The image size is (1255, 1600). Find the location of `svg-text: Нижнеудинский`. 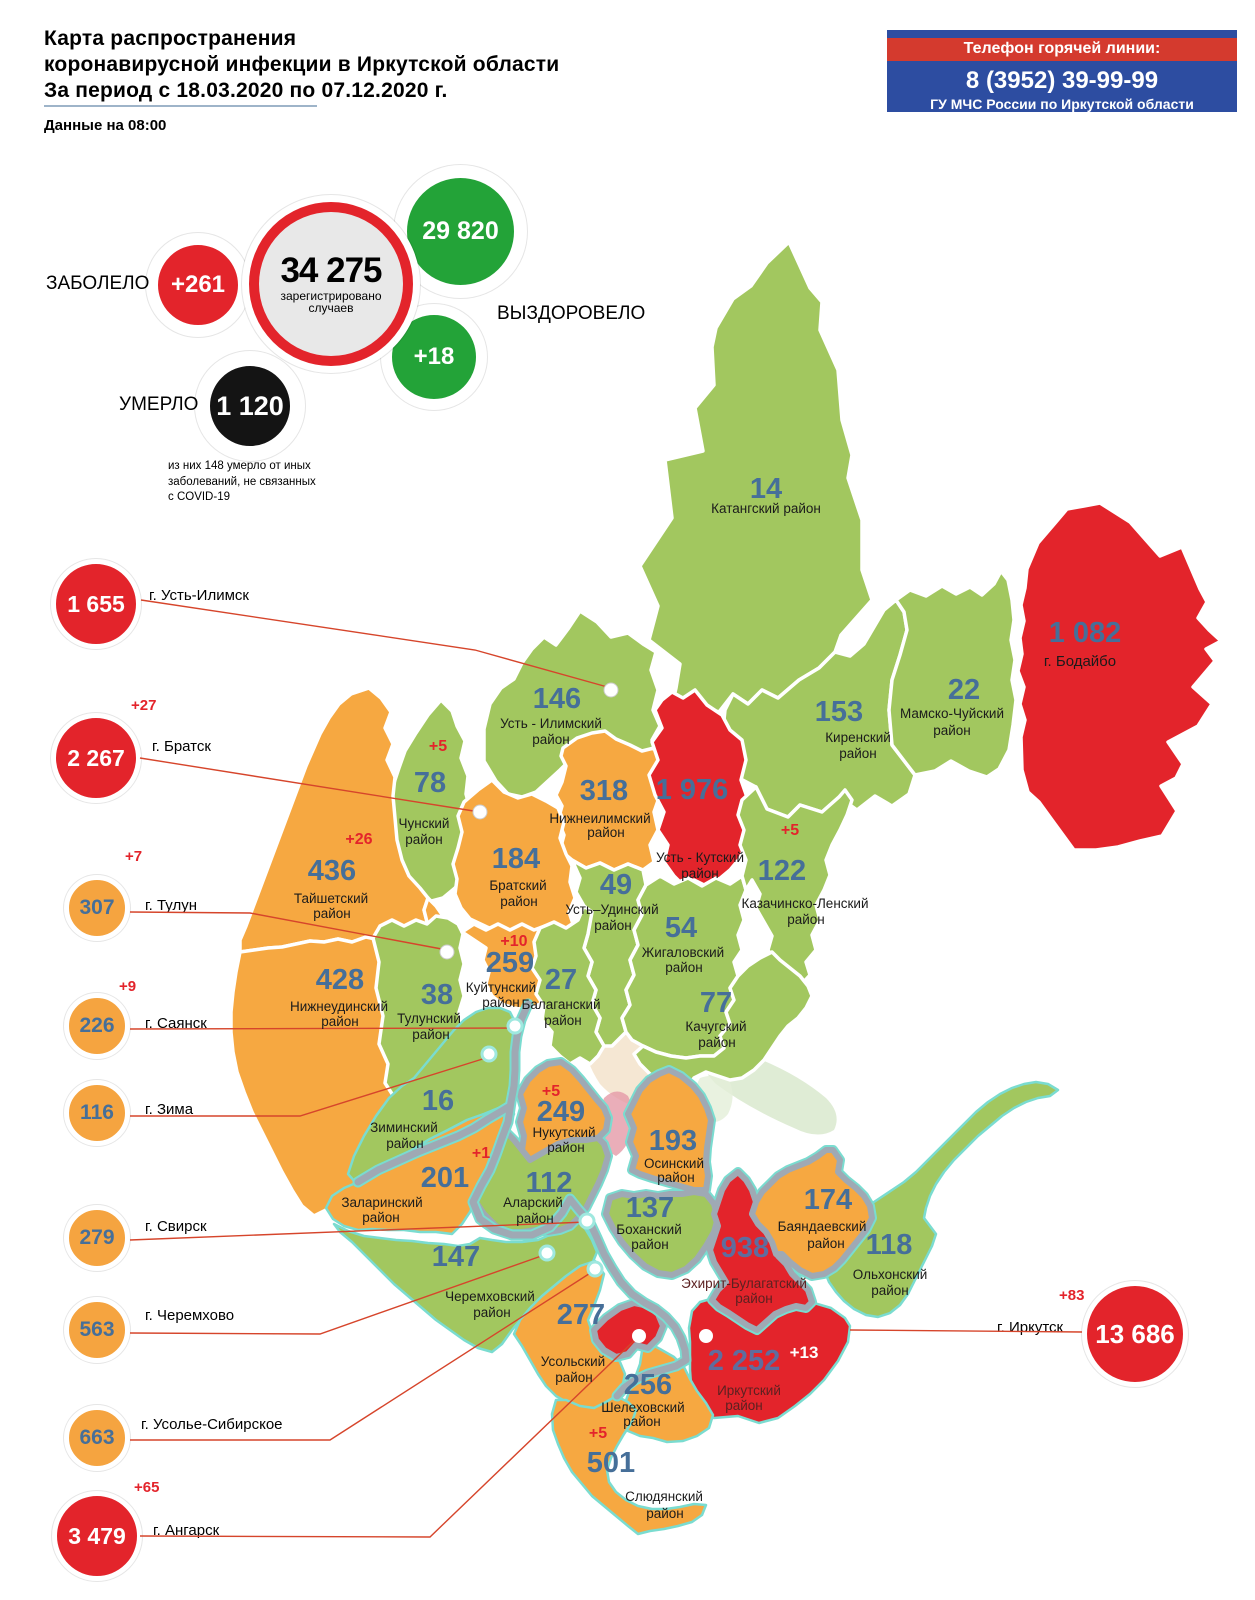

svg-text: Нижнеудинский is located at coordinates (339, 1006).